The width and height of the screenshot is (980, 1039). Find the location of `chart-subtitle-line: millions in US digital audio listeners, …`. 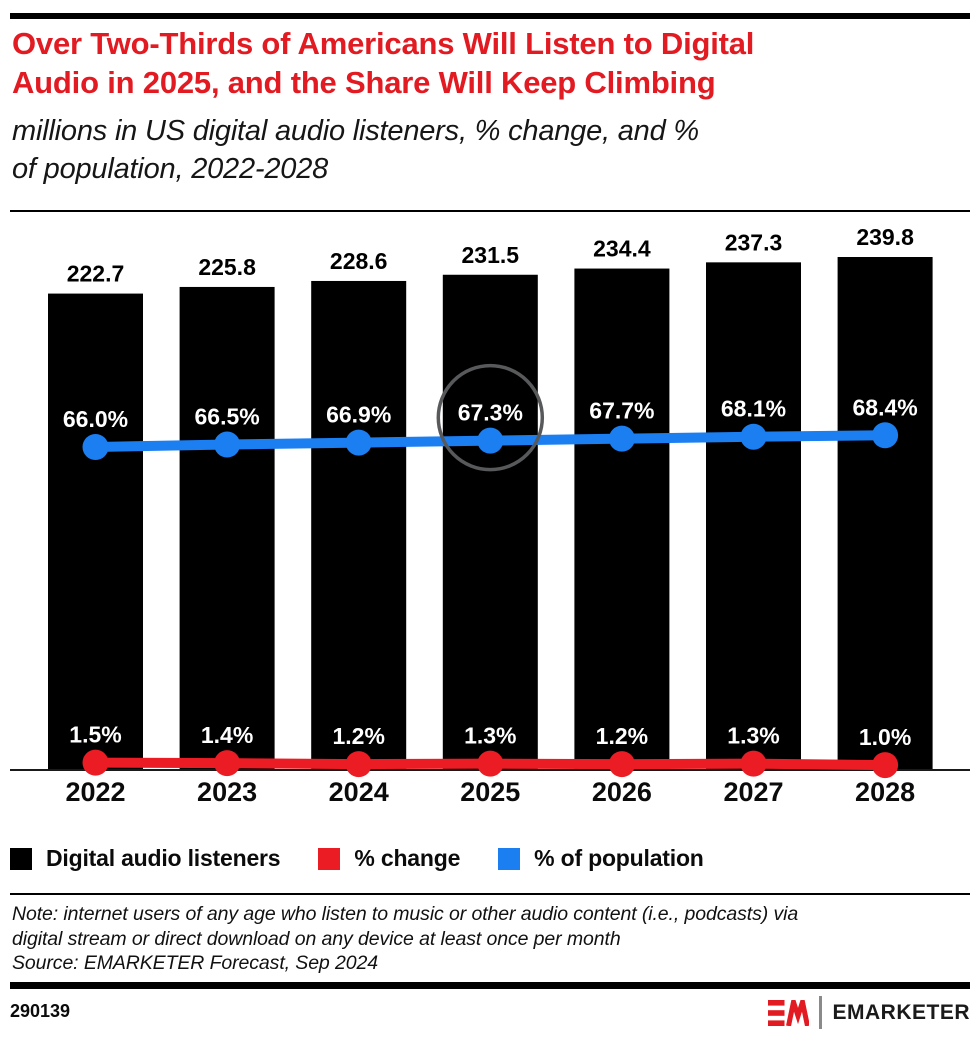

chart-subtitle-line: millions in US digital audio listeners, … is located at coordinates (355, 131).